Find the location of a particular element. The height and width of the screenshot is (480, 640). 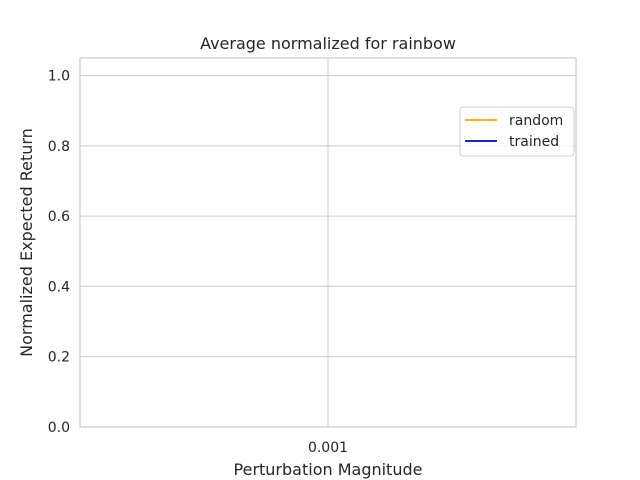

legend-label-trained: trained is located at coordinates (534, 142).